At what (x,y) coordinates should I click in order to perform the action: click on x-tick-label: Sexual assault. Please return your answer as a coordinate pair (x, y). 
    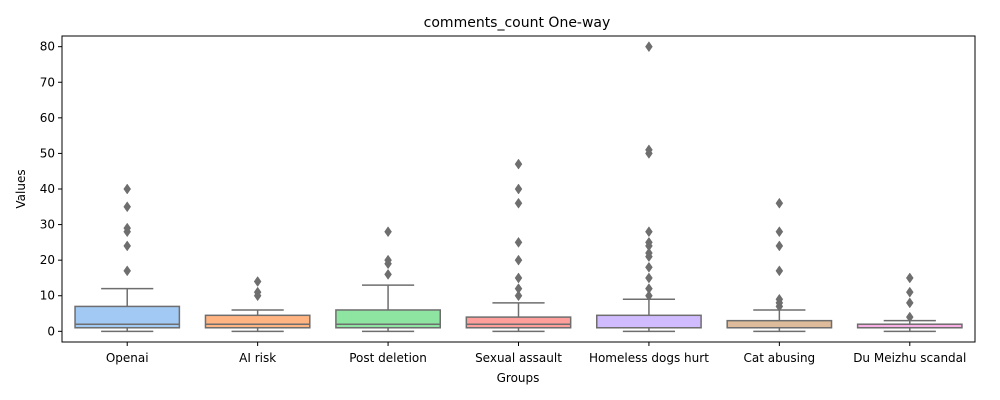
    Looking at the image, I should click on (518, 358).